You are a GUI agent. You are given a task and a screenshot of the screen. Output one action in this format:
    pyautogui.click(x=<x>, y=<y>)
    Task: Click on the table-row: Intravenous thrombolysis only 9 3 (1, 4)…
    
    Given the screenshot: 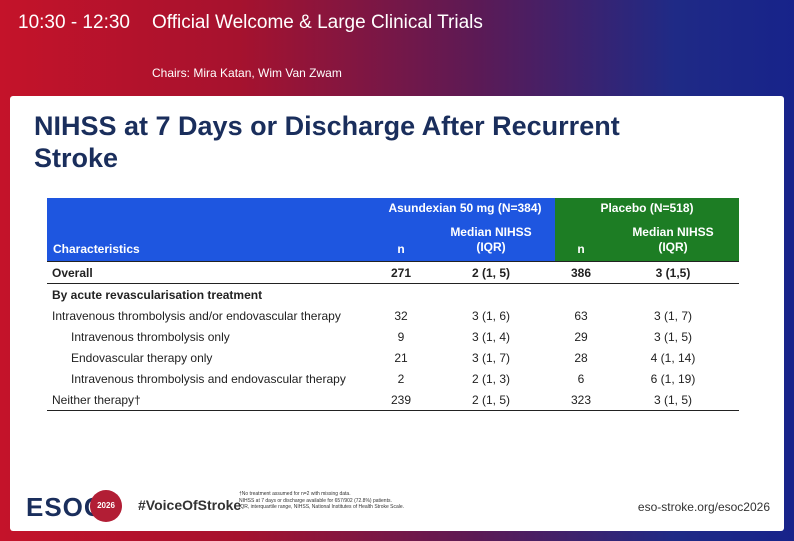 What is the action you would take?
    pyautogui.click(x=393, y=336)
    